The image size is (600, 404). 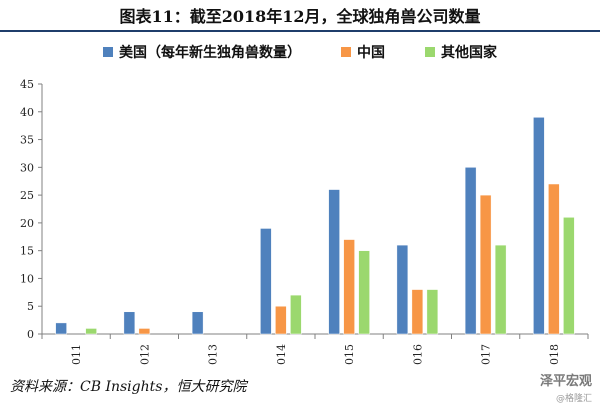 I want to click on legend: 美国（每年新生独角兽数量） 中国 其他国家, so click(x=300, y=52).